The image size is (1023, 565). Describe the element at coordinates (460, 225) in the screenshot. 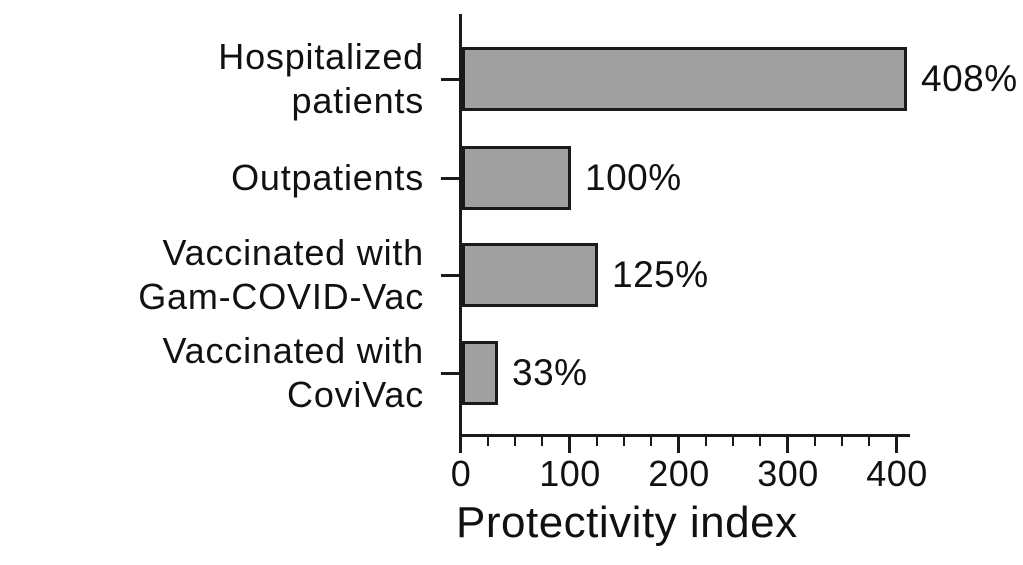

I see `y-axis-line` at that location.